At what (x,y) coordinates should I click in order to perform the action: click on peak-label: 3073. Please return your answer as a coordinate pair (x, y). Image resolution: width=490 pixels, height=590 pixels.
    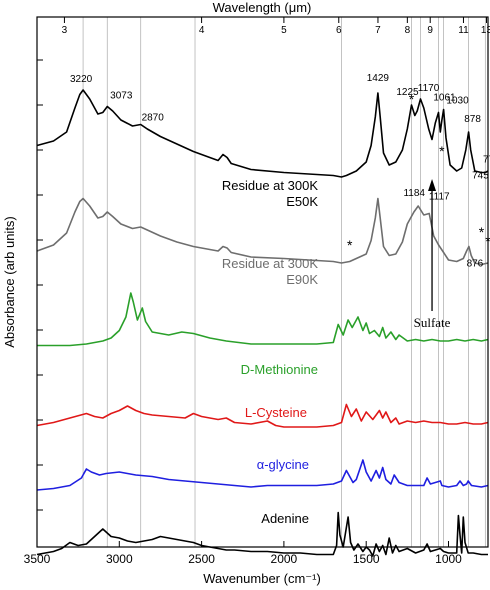
    Looking at the image, I should click on (121, 96).